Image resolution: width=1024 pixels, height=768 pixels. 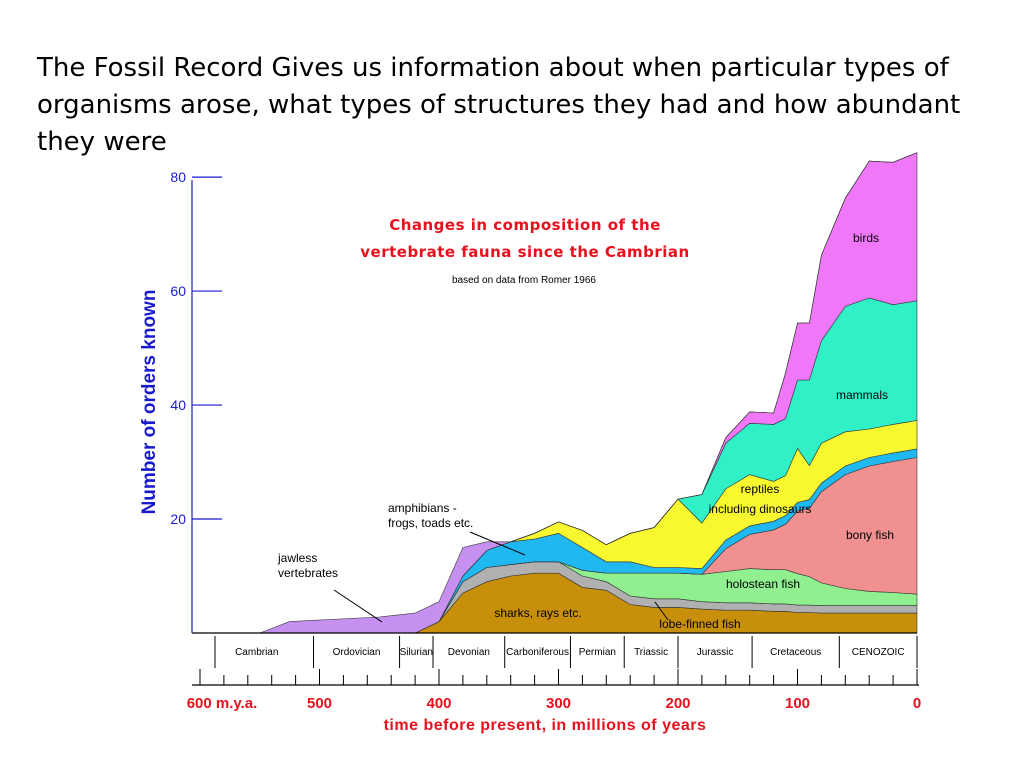 I want to click on period-label-devonian: Devonian, so click(x=469, y=652).